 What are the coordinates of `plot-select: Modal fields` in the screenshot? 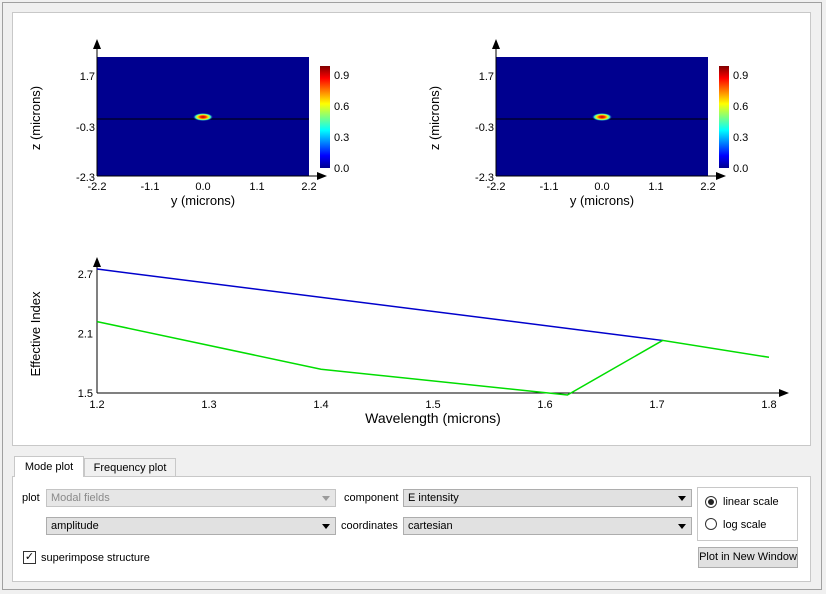 It's located at (191, 498).